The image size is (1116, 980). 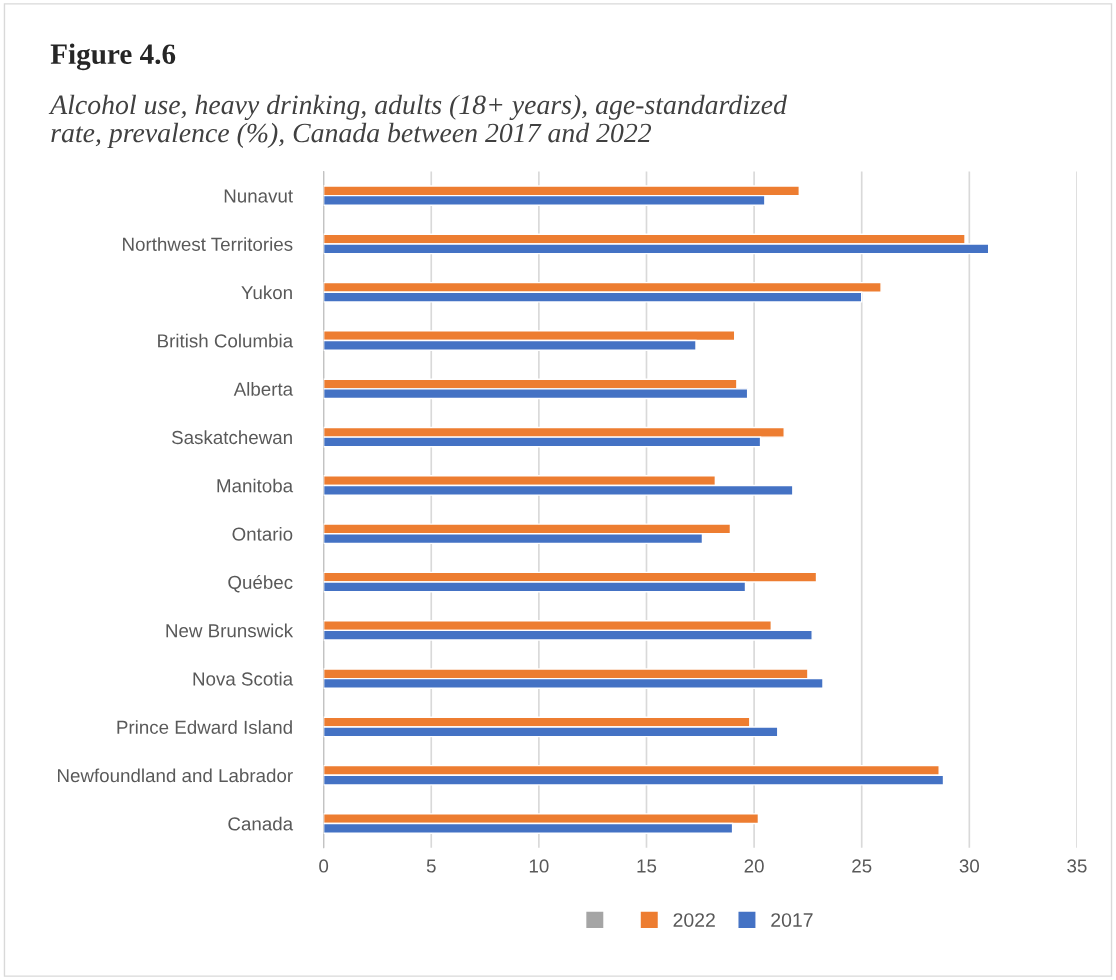 What do you see at coordinates (261, 823) in the screenshot?
I see `y-tick-label: Canada` at bounding box center [261, 823].